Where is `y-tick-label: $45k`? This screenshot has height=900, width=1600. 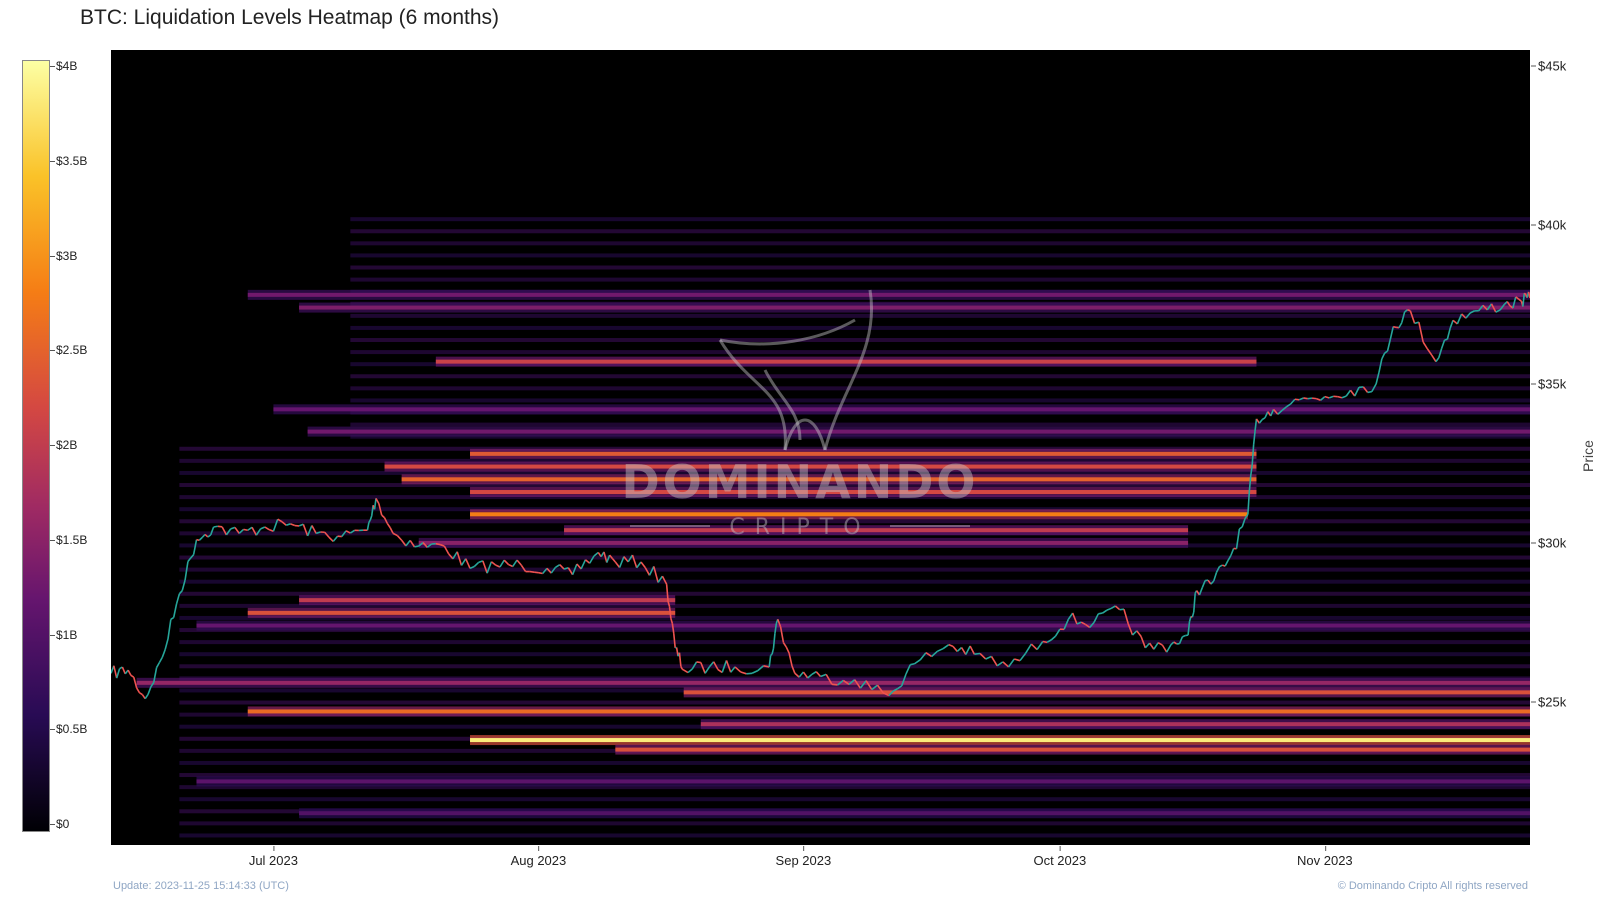
y-tick-label: $45k is located at coordinates (1548, 66).